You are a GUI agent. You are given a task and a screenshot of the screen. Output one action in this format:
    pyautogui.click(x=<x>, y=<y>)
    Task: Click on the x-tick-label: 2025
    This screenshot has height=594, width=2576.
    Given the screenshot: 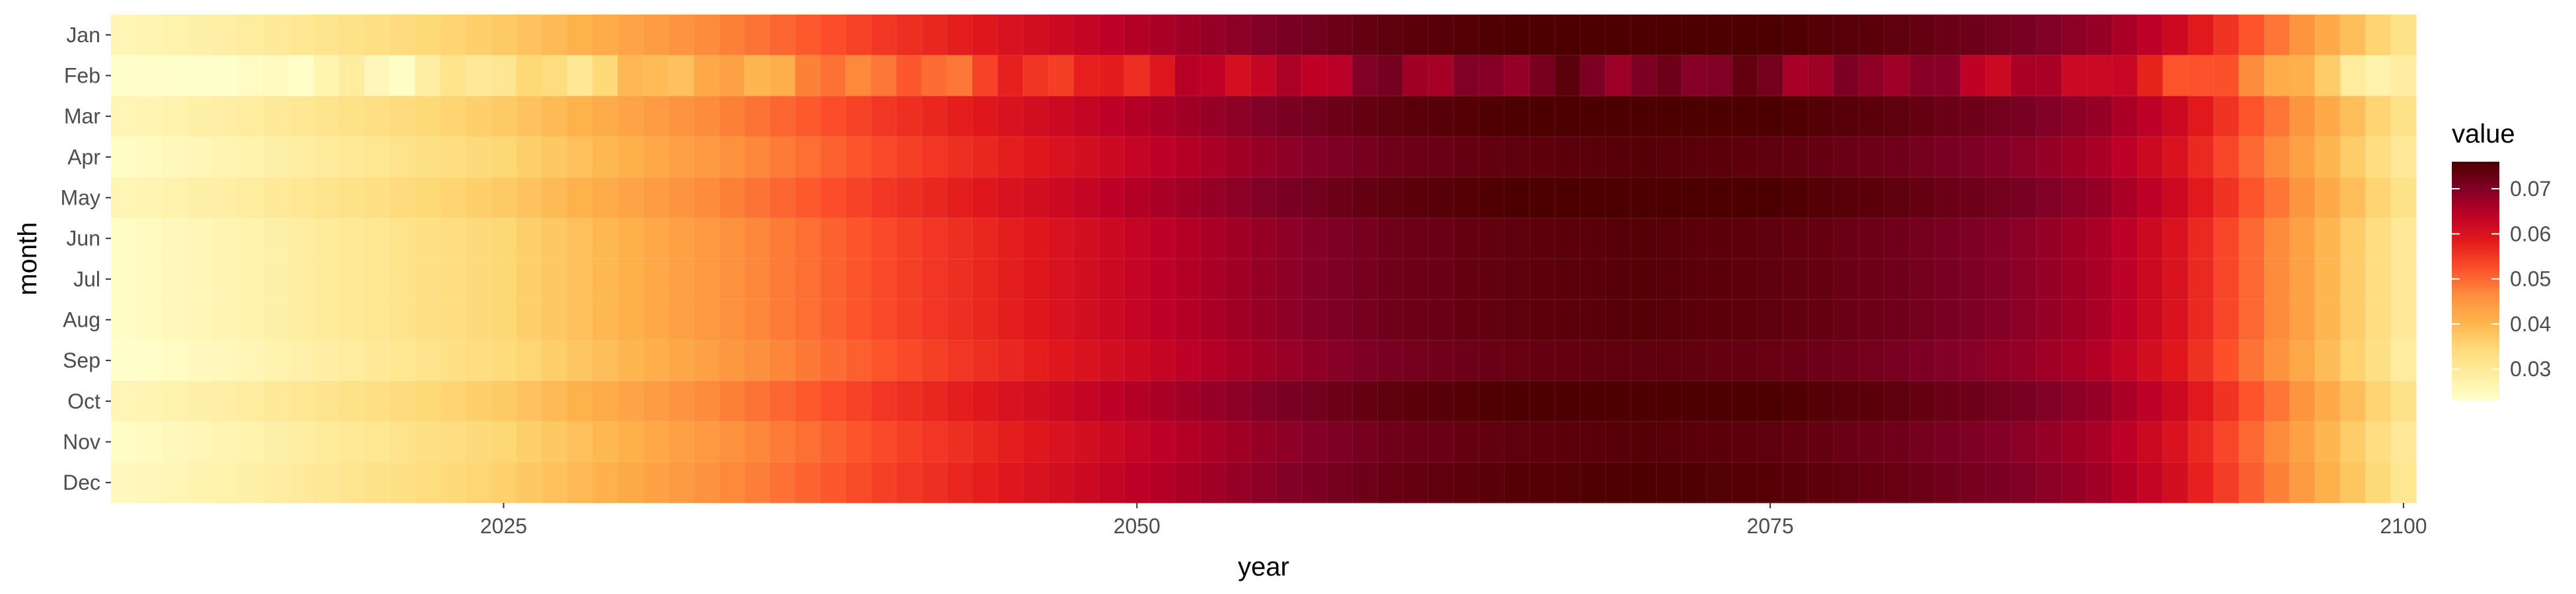 What is the action you would take?
    pyautogui.click(x=503, y=526)
    